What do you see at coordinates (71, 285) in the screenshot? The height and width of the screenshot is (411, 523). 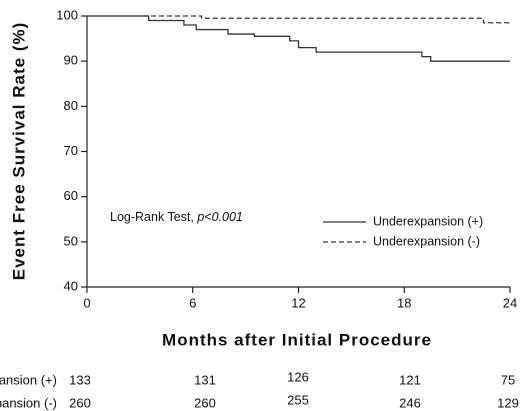 I see `y-tick-label: 40` at bounding box center [71, 285].